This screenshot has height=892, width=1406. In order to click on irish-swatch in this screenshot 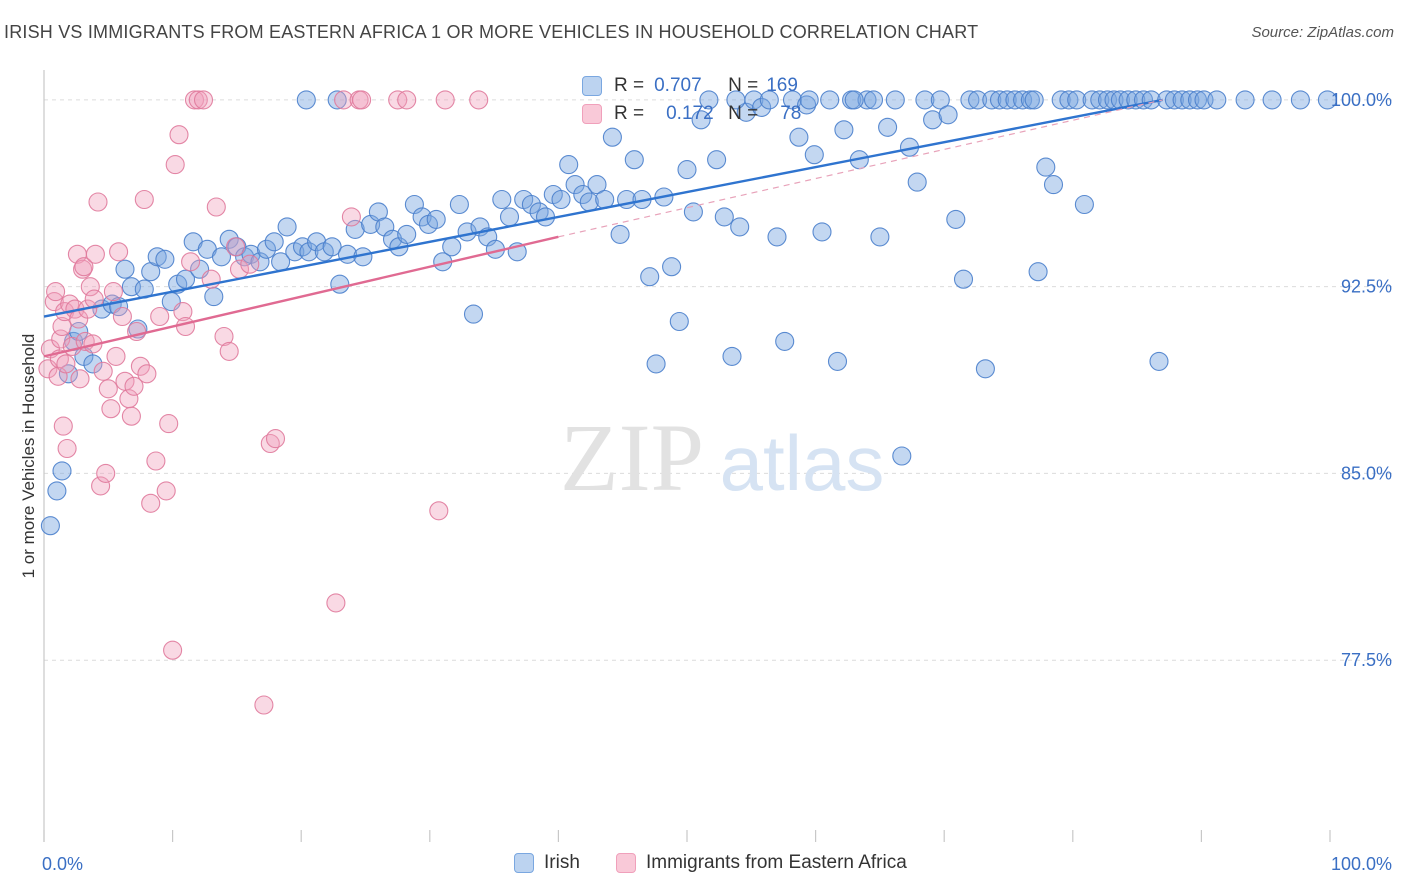, I will do `click(592, 86)`.